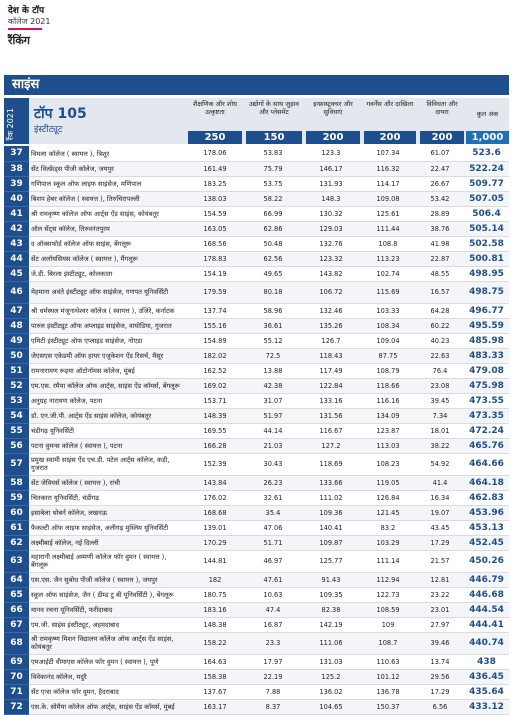 This screenshot has width=513, height=715. What do you see at coordinates (486, 401) in the screenshot?
I see `score-total: 473.55` at bounding box center [486, 401].